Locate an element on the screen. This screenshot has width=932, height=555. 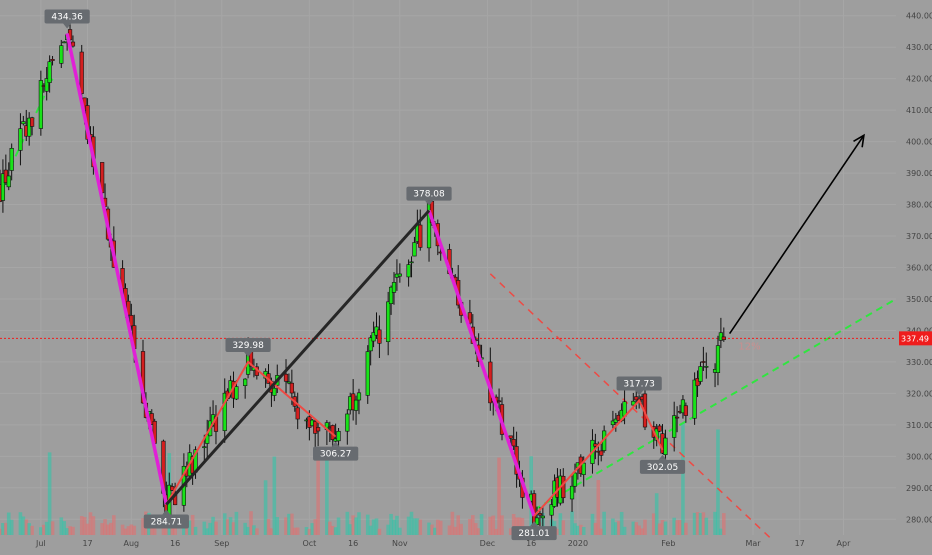
pivot-label: 306.27 is located at coordinates (336, 451).